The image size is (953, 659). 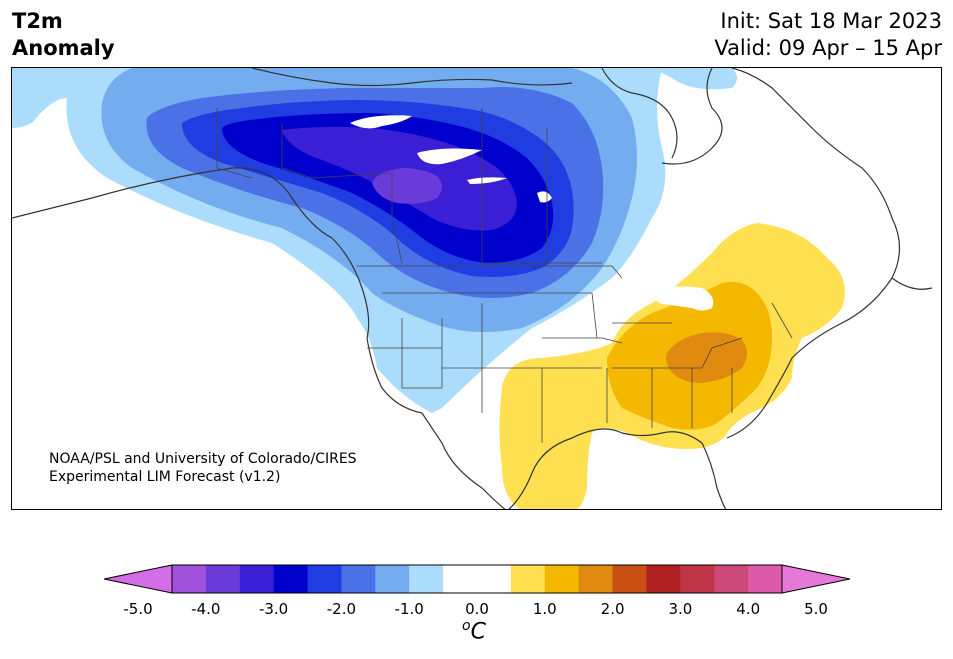 I want to click on colorbar-outline, so click(x=477, y=579).